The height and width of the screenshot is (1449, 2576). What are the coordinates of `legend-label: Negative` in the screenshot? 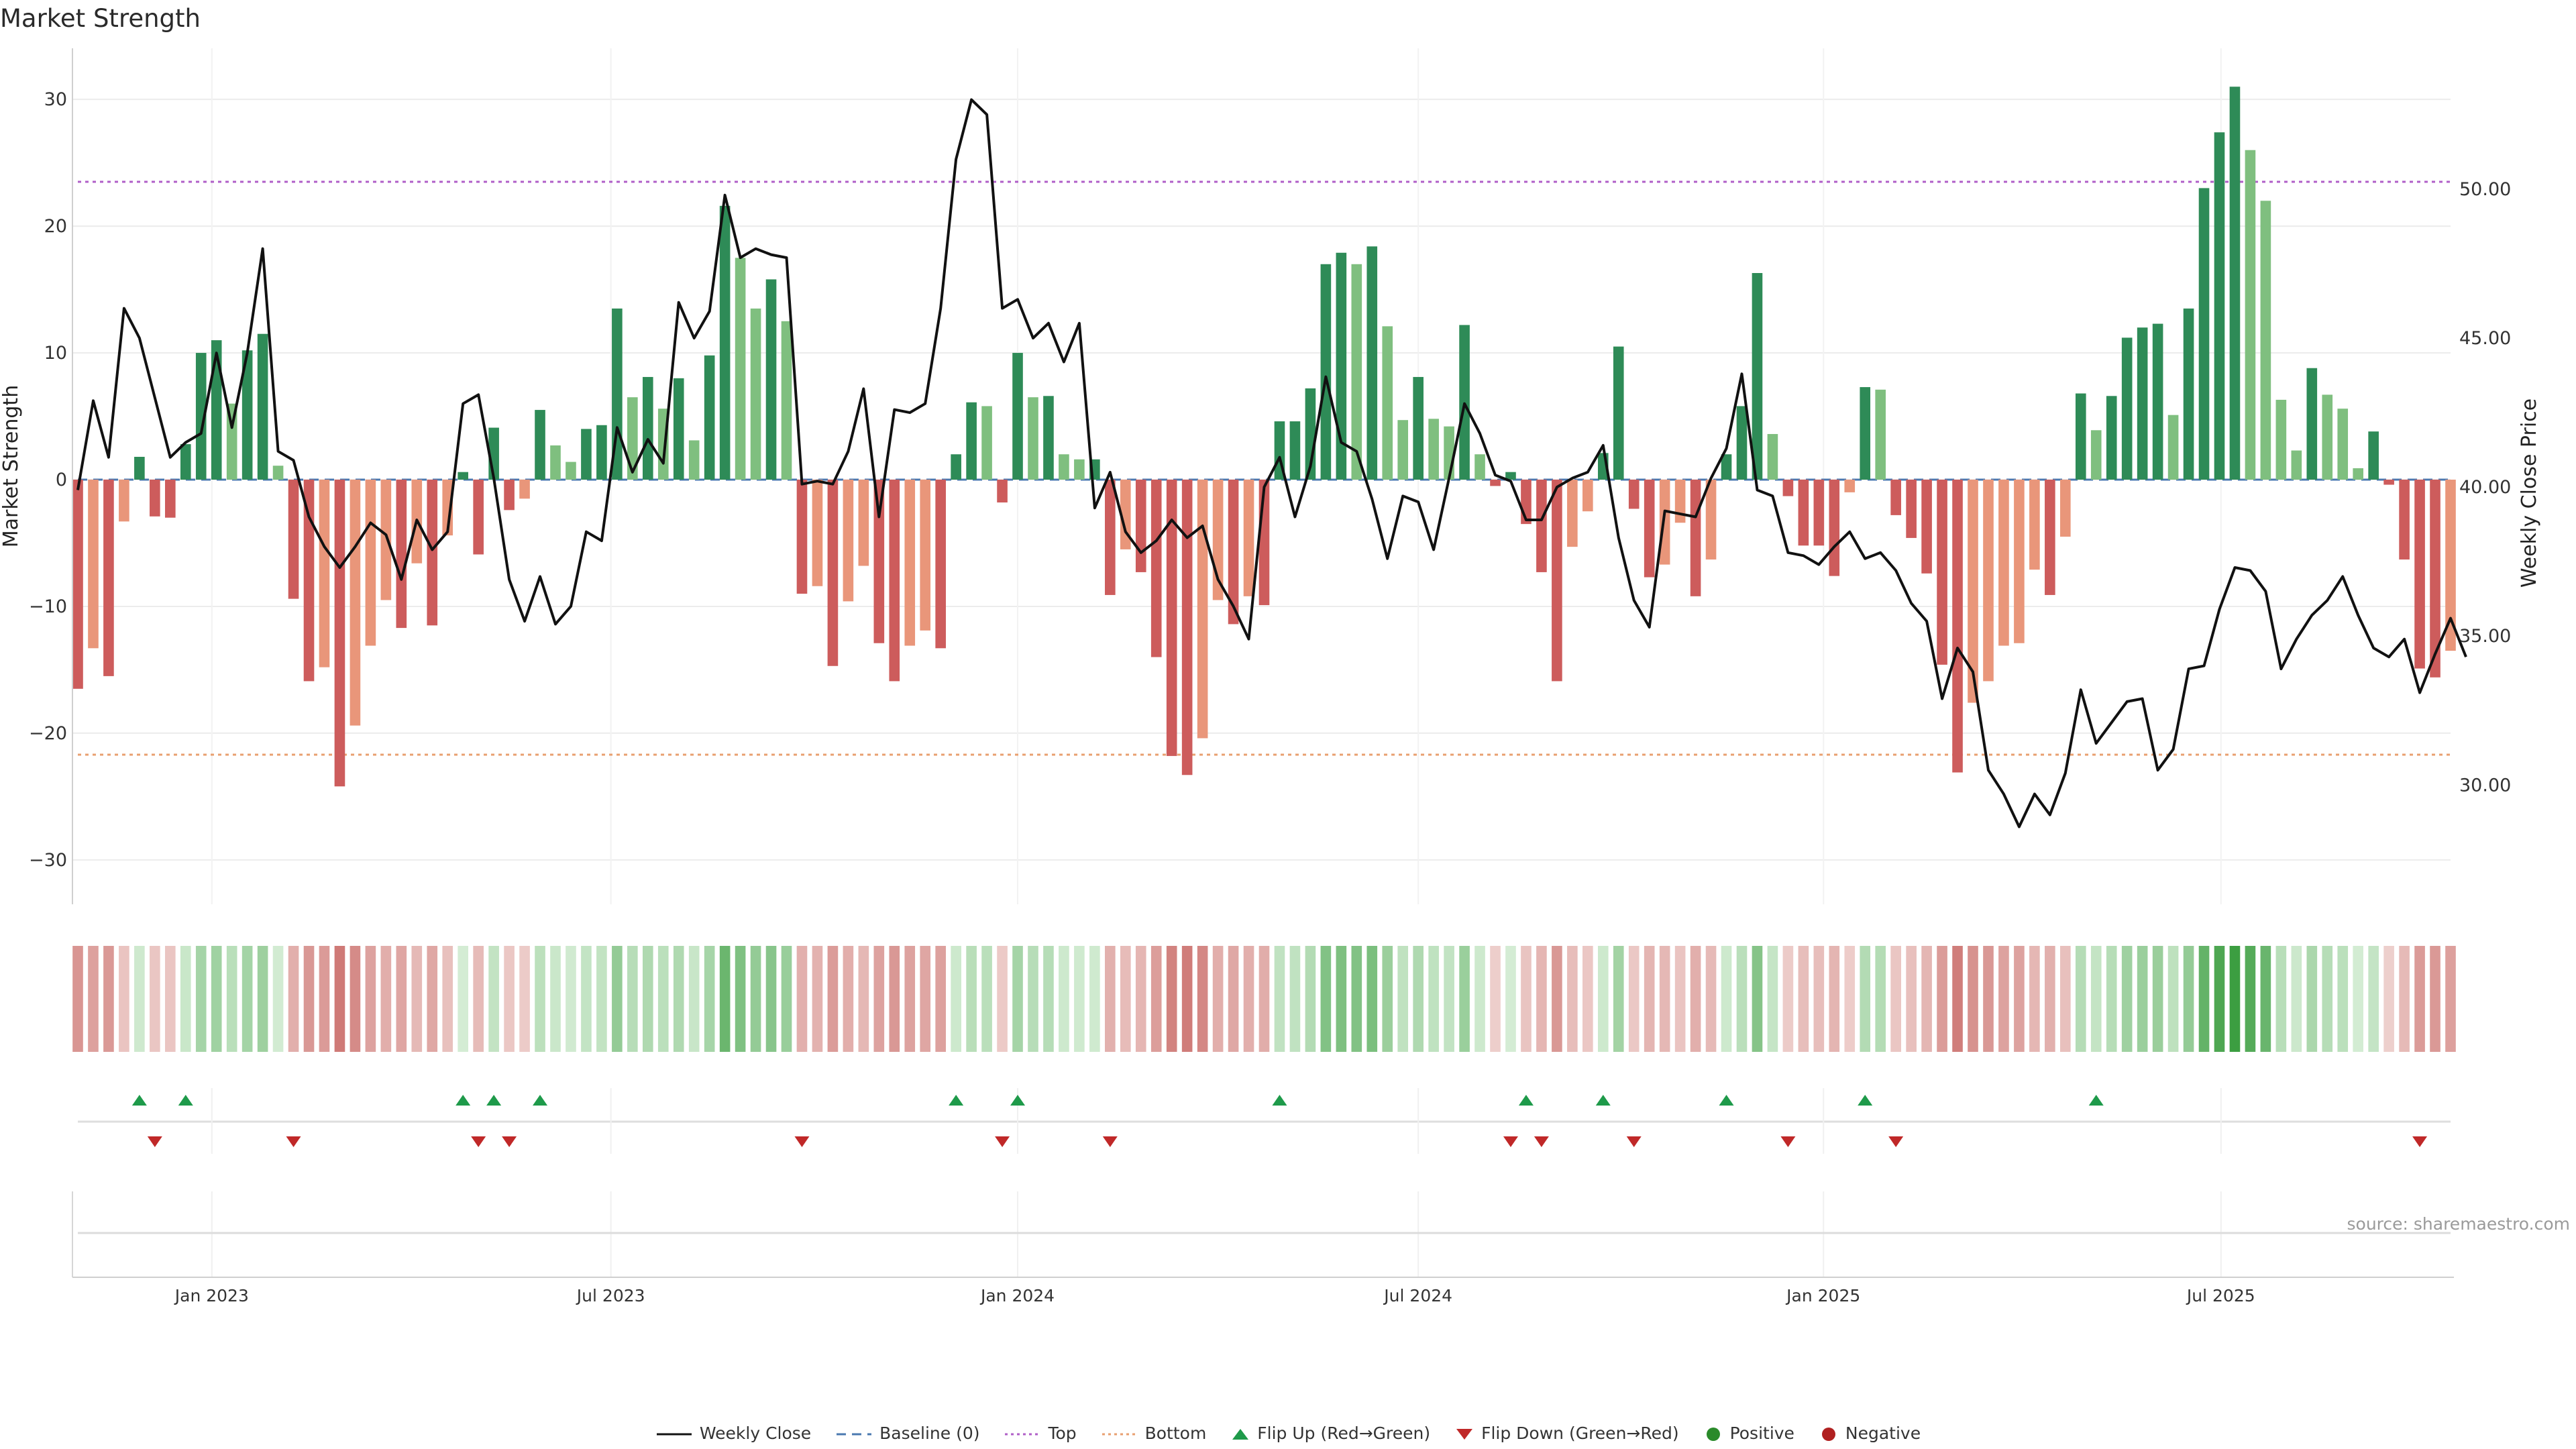 It's located at (1883, 1433).